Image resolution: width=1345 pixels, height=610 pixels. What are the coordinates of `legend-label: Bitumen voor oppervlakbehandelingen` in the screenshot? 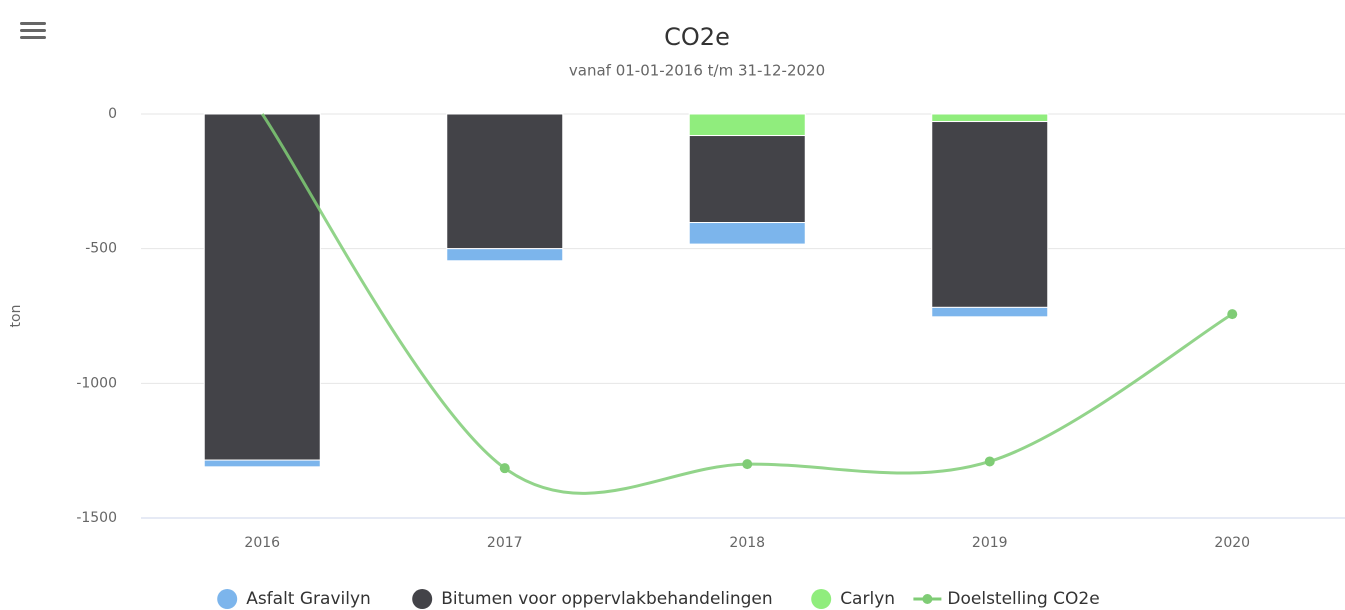 It's located at (606, 599).